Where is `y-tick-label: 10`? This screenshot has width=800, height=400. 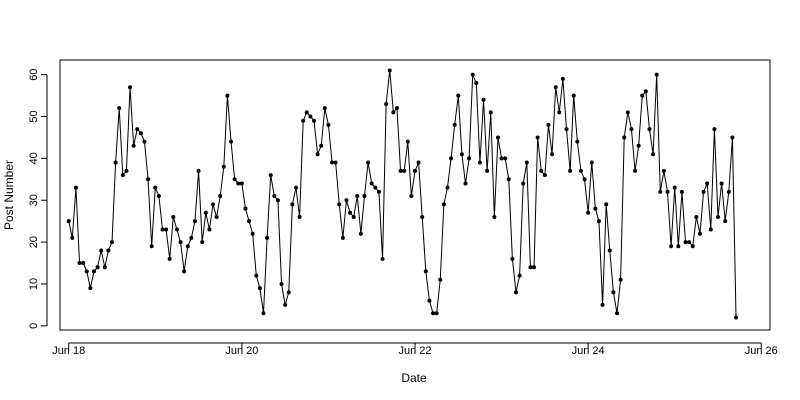 y-tick-label: 10 is located at coordinates (34, 284).